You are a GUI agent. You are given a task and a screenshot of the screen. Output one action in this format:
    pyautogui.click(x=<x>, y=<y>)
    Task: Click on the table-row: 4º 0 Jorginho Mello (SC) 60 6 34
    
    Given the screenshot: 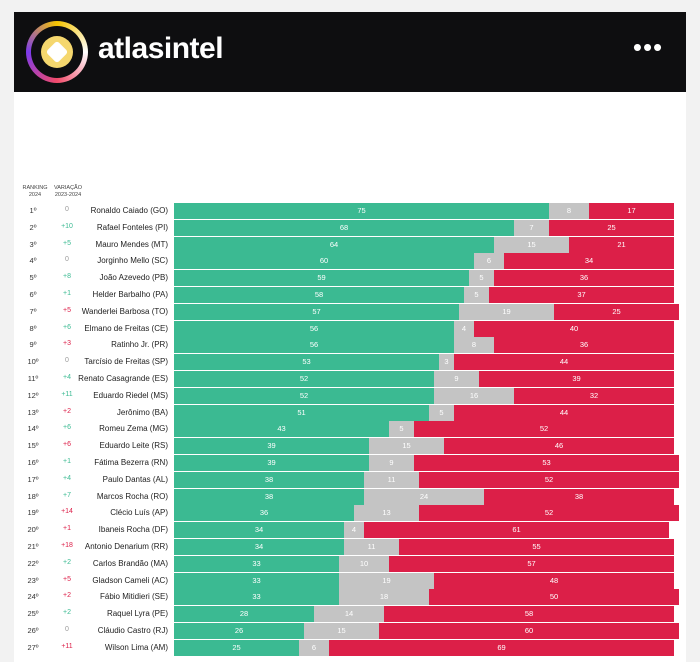 What is the action you would take?
    pyautogui.click(x=350, y=261)
    